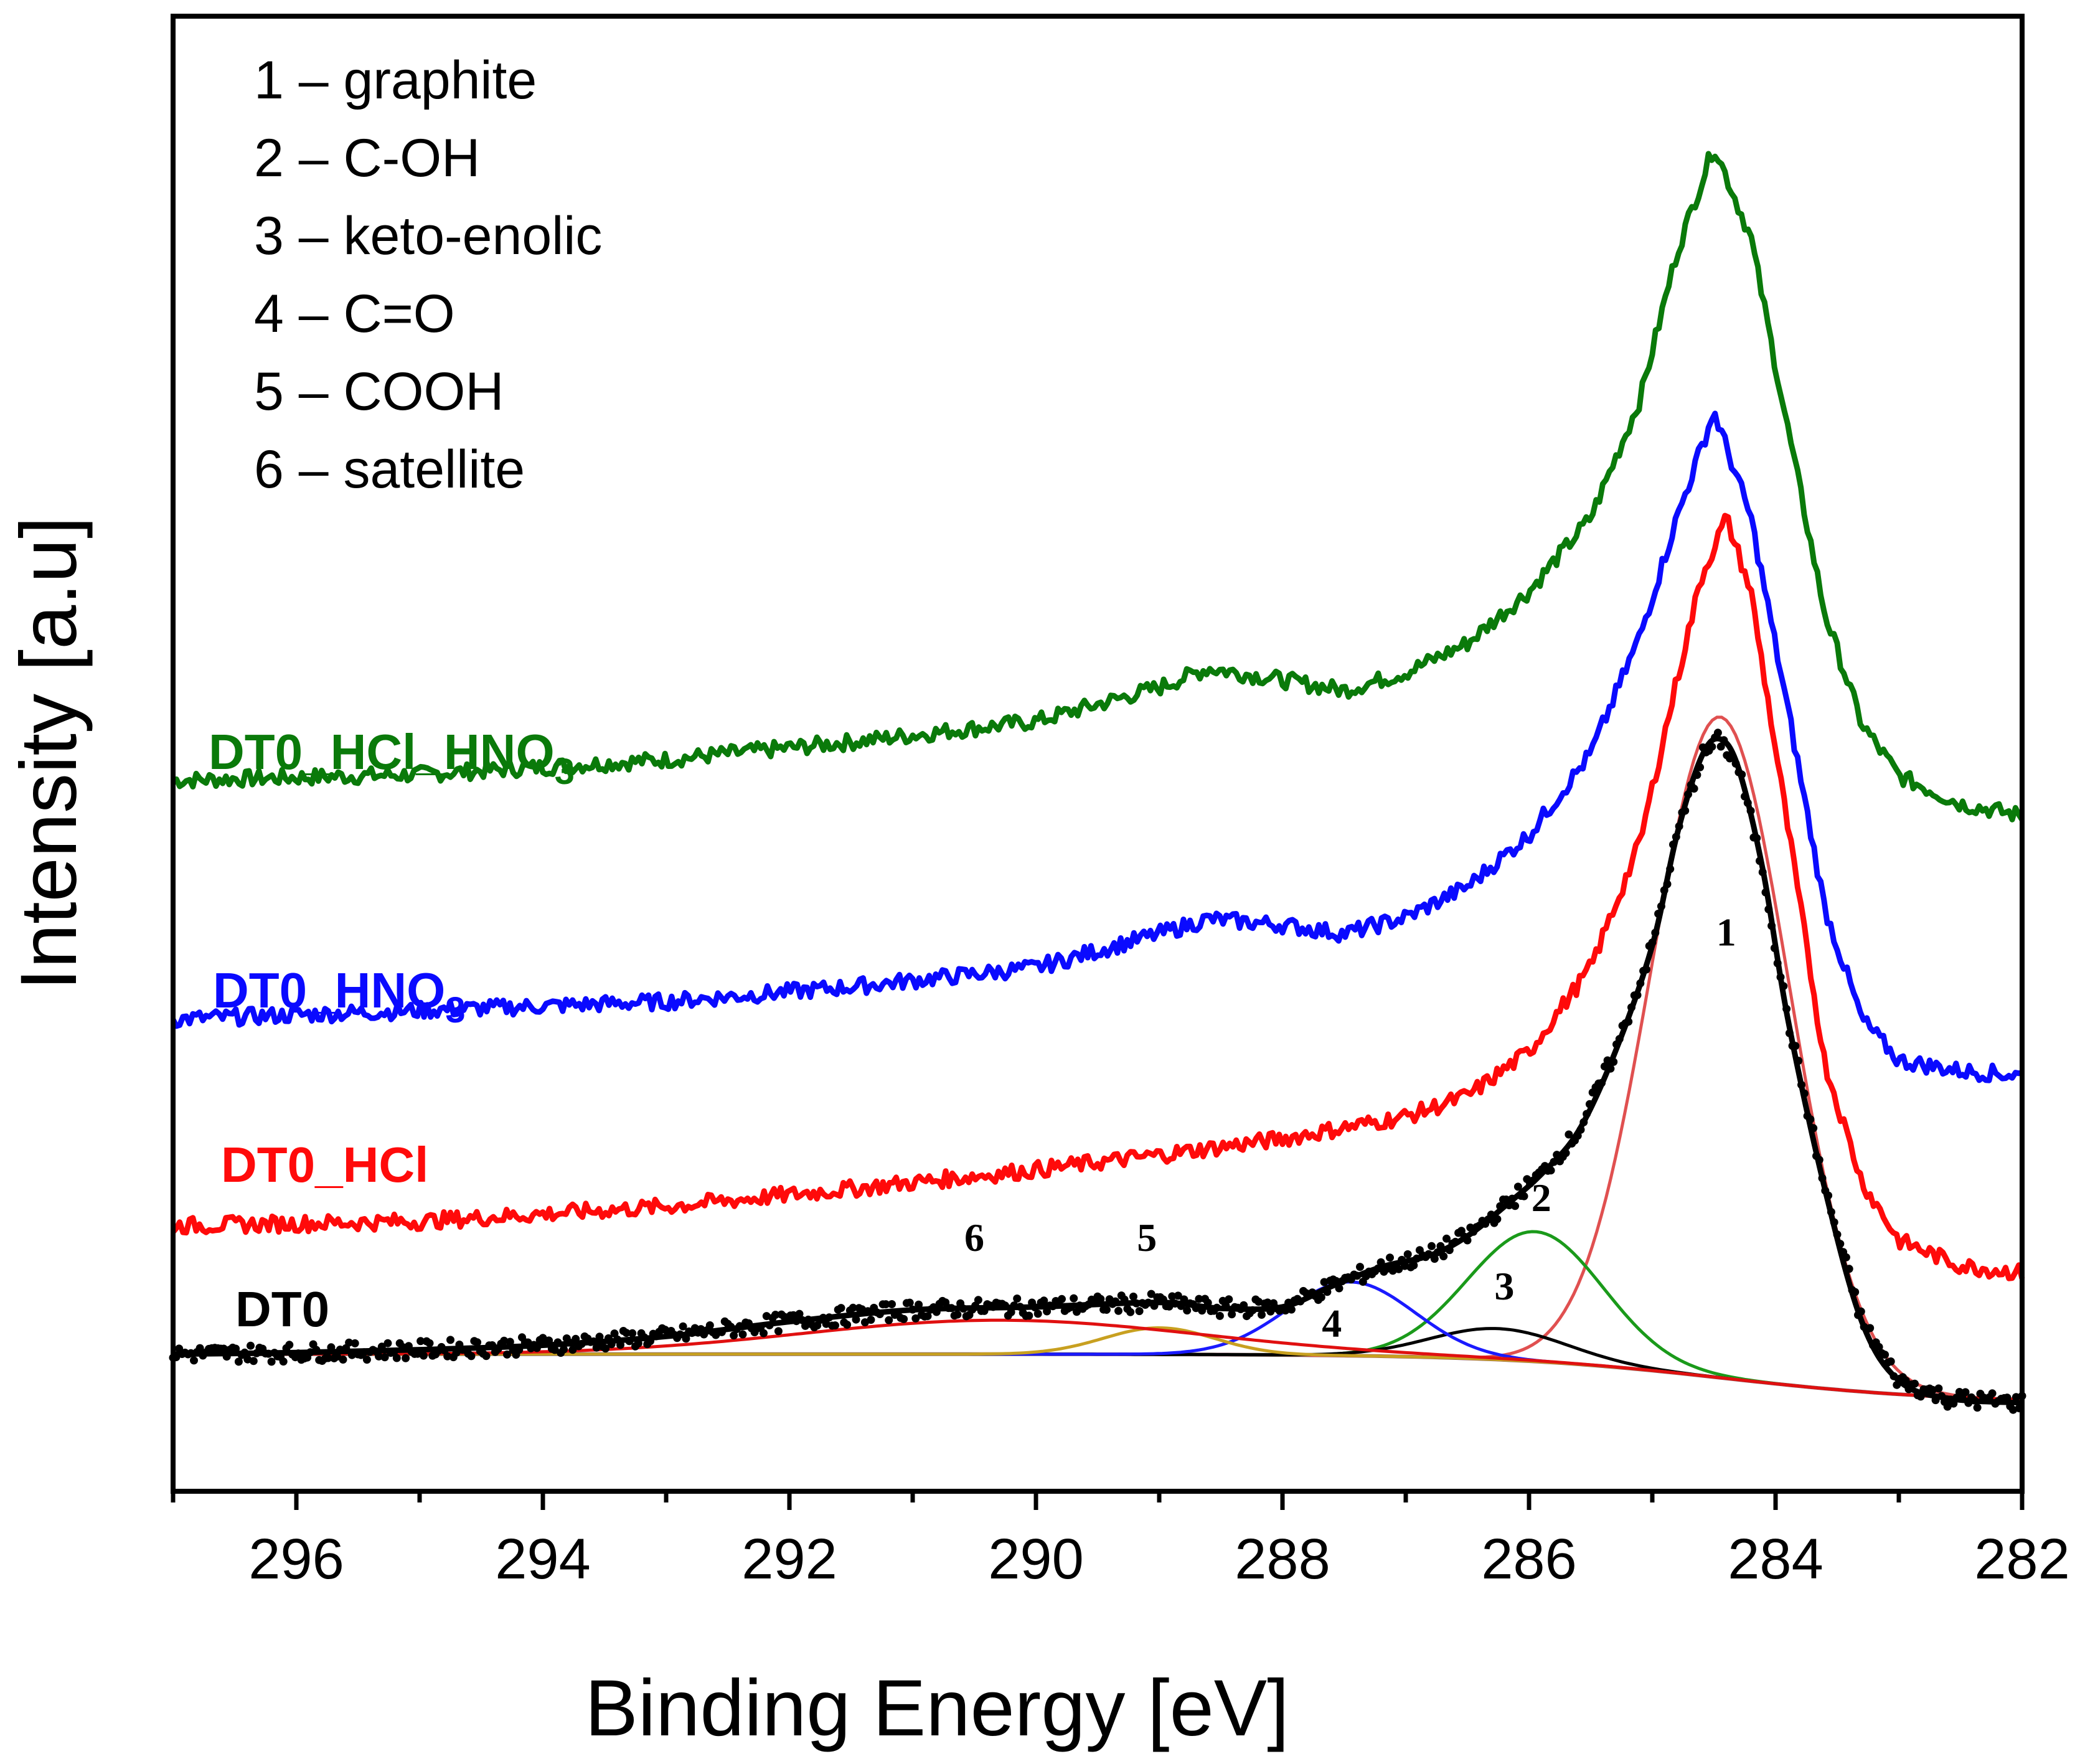  I want to click on series-label-subscript: 3, so click(565, 772).